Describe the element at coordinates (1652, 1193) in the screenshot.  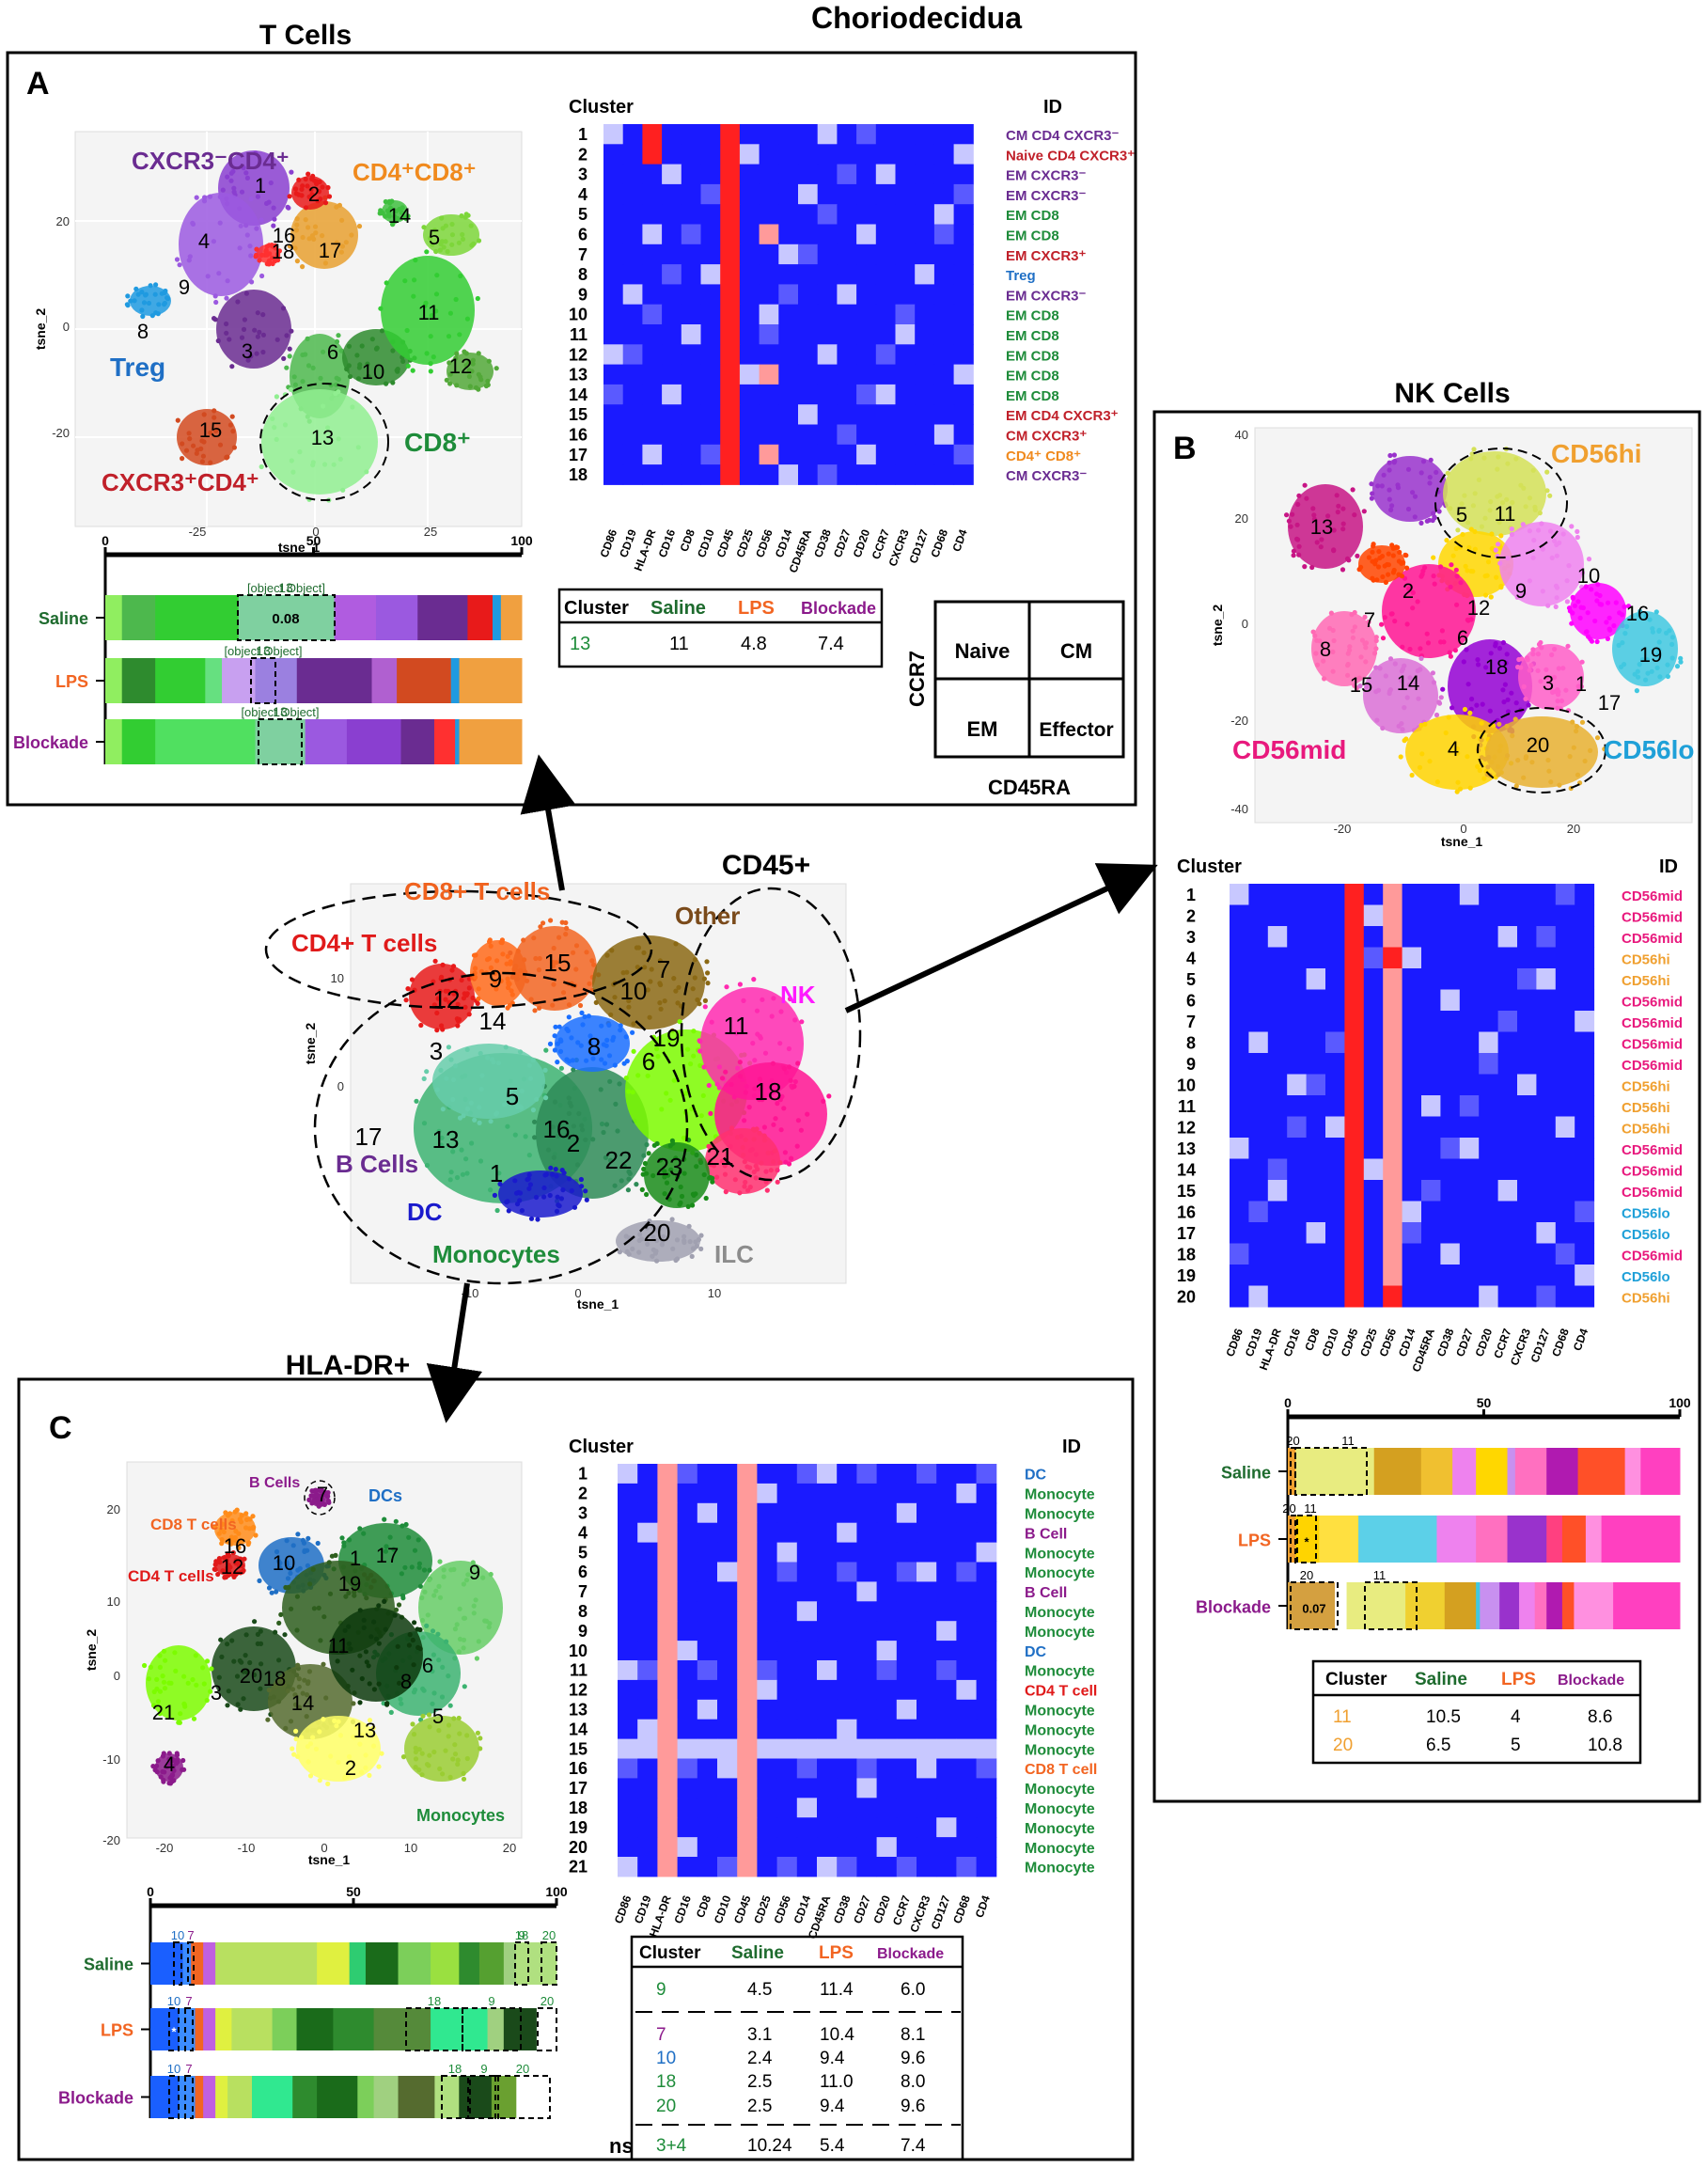
I see `heatmap-row-id: CD56mid` at that location.